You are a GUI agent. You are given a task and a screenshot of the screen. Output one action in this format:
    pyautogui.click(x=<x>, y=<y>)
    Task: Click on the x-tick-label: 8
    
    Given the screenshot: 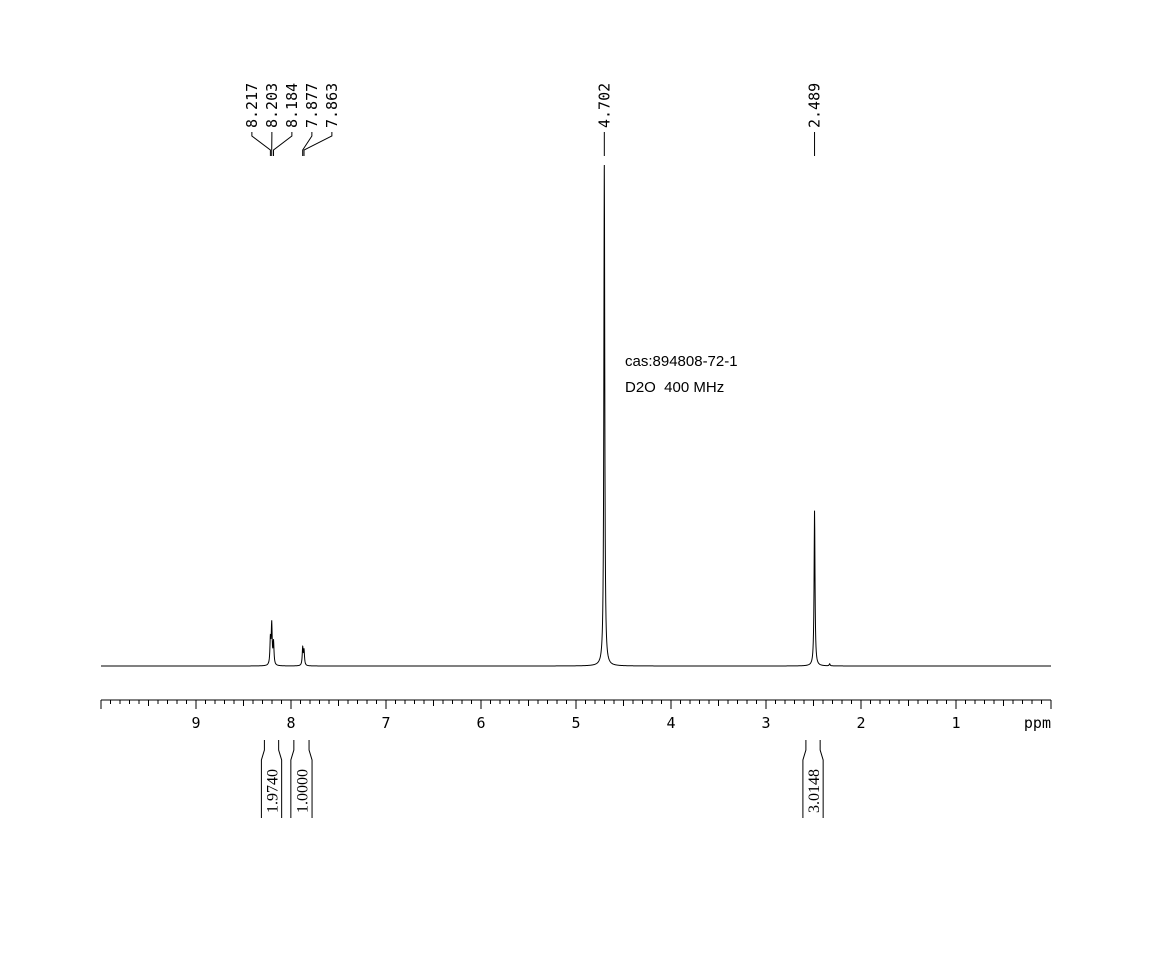 What is the action you would take?
    pyautogui.click(x=290, y=723)
    